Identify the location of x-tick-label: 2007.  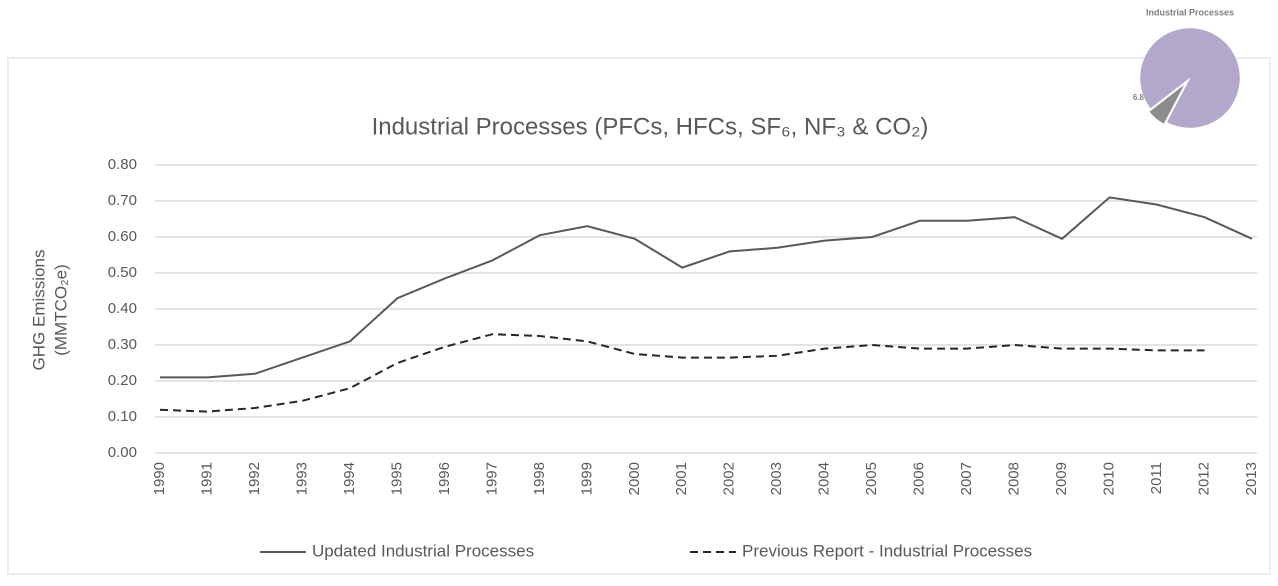
(966, 478).